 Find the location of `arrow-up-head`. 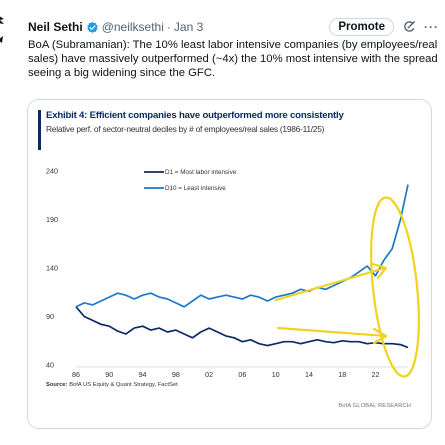

arrow-up-head is located at coordinates (379, 271).